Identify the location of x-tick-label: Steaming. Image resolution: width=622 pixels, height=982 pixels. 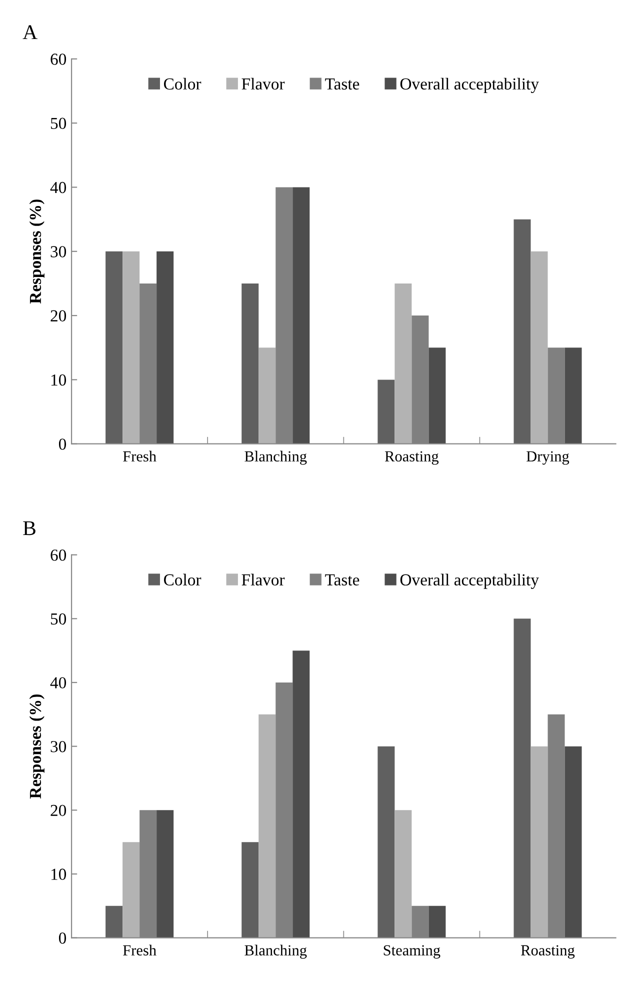
(412, 952).